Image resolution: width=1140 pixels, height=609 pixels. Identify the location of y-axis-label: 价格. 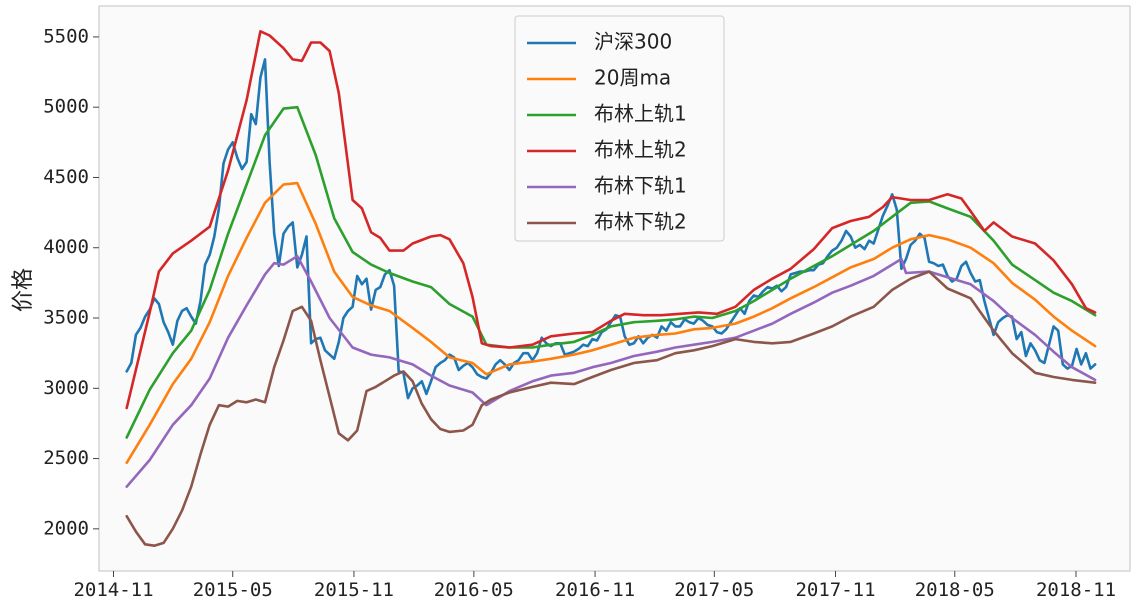
(23, 290).